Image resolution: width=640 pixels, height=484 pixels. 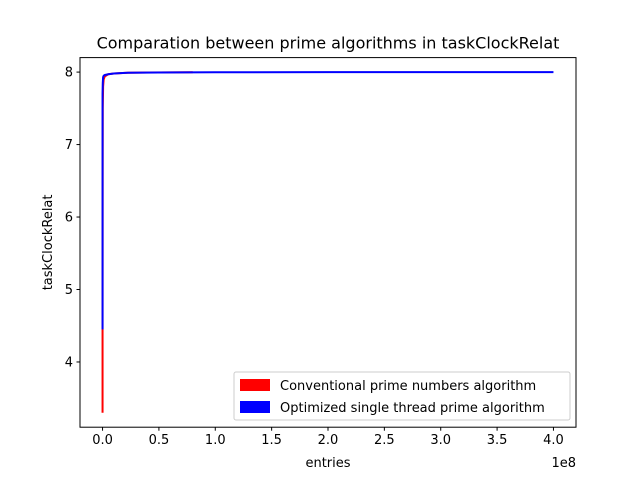 What do you see at coordinates (412, 408) in the screenshot?
I see `legend-label-optimized: Optimized single thread prime algorithm` at bounding box center [412, 408].